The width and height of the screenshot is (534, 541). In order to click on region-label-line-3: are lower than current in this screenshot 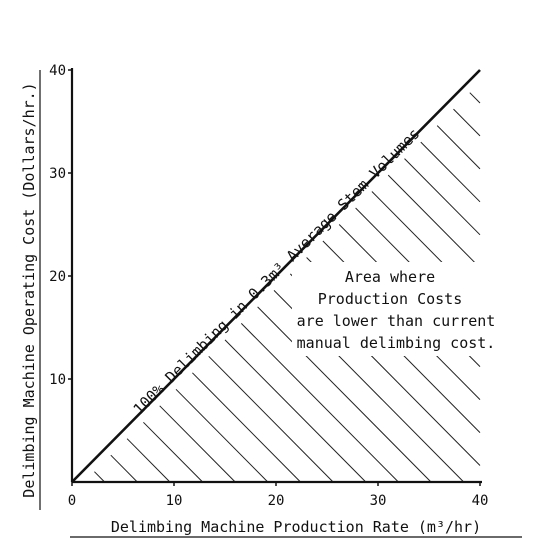, I will do `click(396, 321)`.